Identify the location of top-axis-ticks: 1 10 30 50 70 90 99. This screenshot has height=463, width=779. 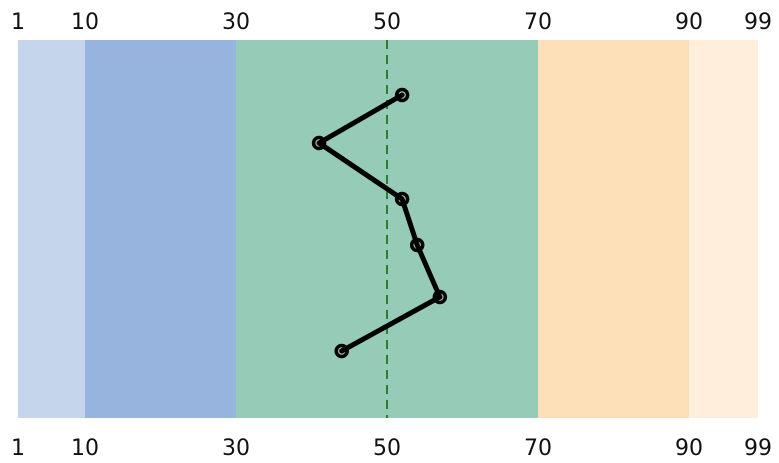
(391, 22).